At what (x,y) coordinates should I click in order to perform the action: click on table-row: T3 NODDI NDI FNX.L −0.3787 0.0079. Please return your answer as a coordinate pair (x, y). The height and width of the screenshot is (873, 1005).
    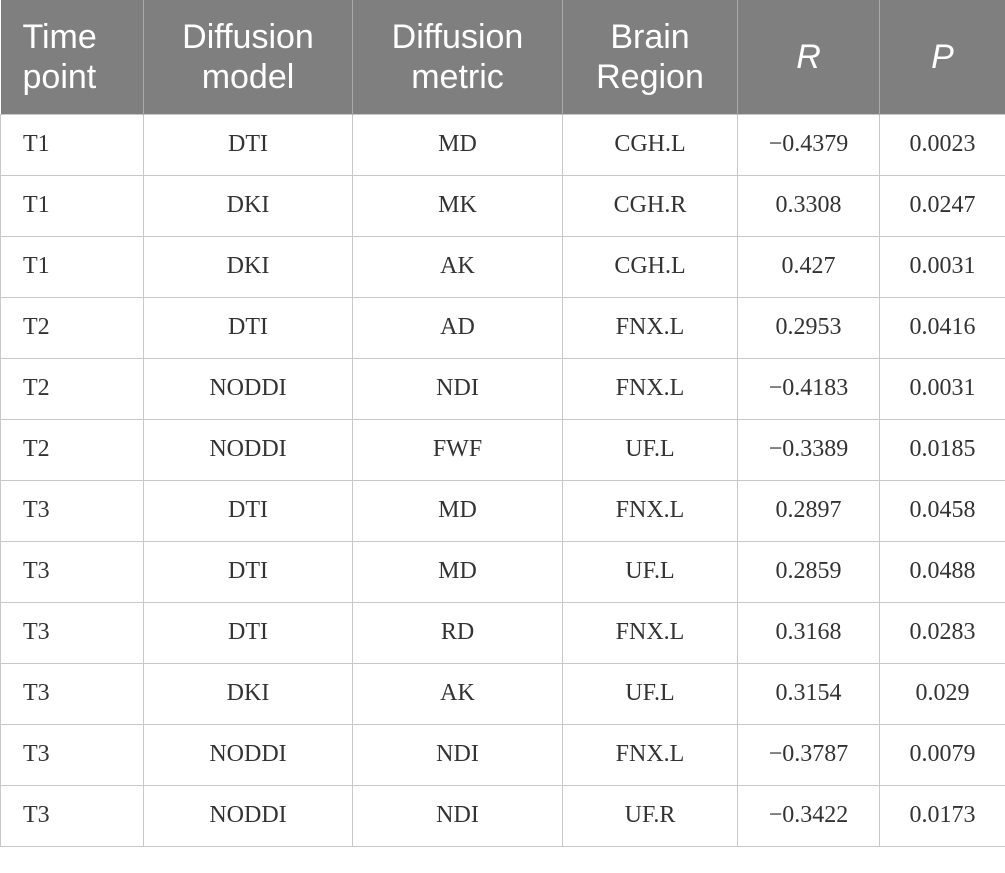
    Looking at the image, I should click on (502, 754).